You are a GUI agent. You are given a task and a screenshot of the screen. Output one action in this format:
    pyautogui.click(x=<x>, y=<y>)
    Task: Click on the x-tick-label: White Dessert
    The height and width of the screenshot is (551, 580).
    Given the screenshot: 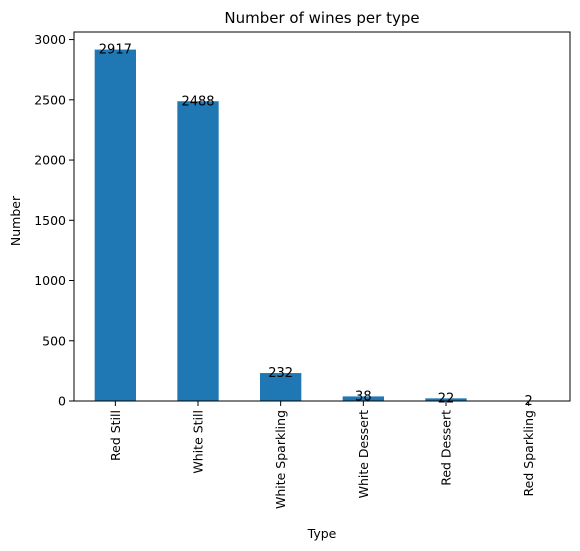 What is the action you would take?
    pyautogui.click(x=363, y=454)
    